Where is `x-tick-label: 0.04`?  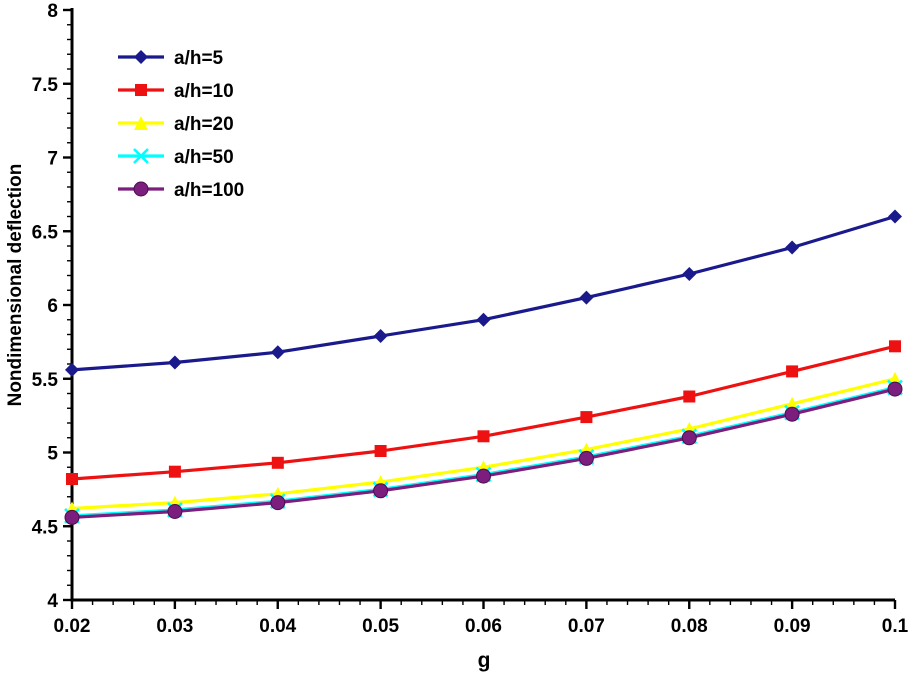
x-tick-label: 0.04 is located at coordinates (277, 626).